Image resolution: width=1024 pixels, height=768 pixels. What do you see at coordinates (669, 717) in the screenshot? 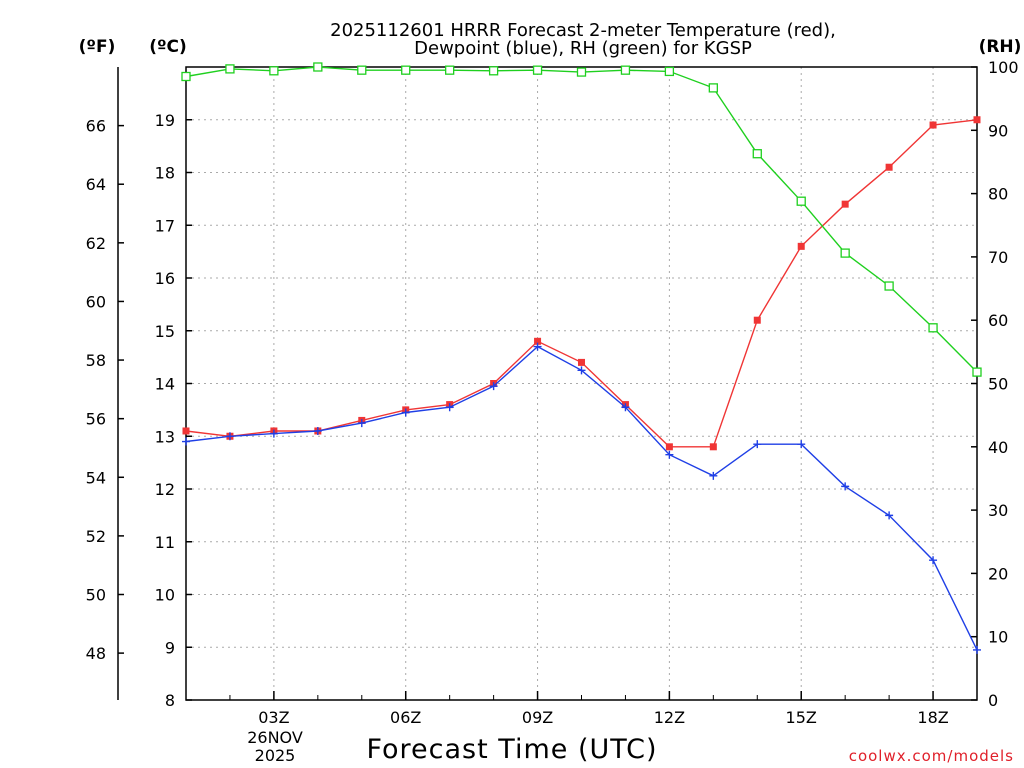
I see `time-tick-label: 12Z` at bounding box center [669, 717].